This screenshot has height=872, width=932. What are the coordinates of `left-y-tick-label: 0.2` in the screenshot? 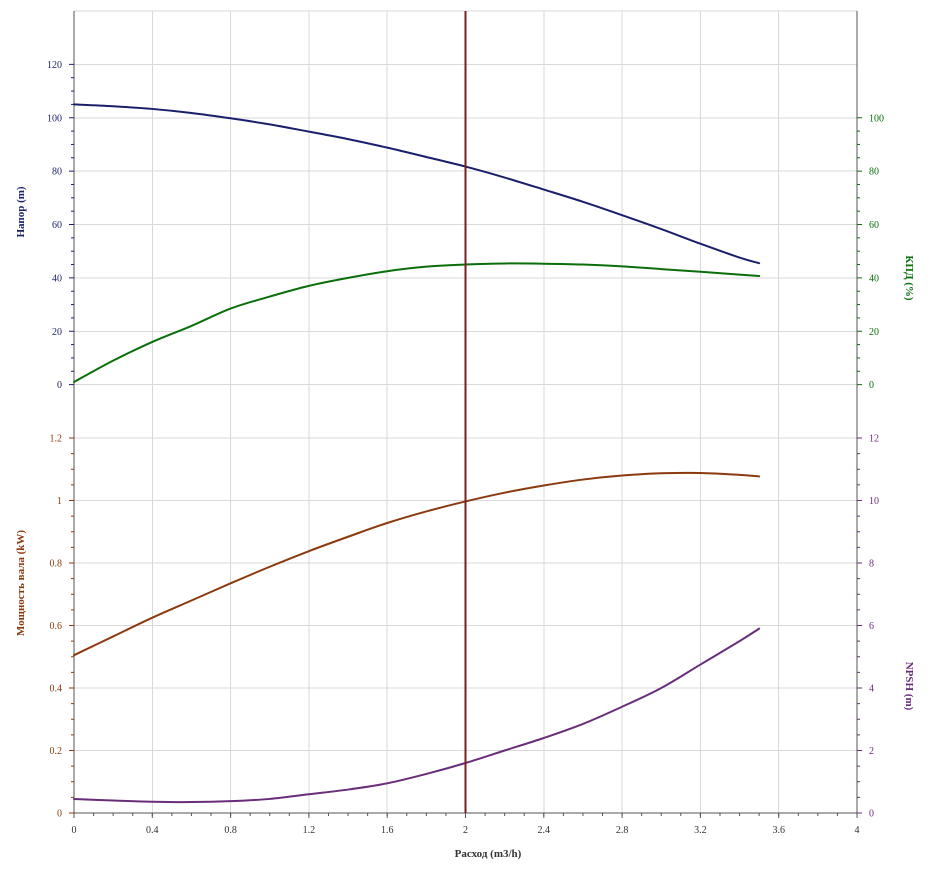 It's located at (56, 751).